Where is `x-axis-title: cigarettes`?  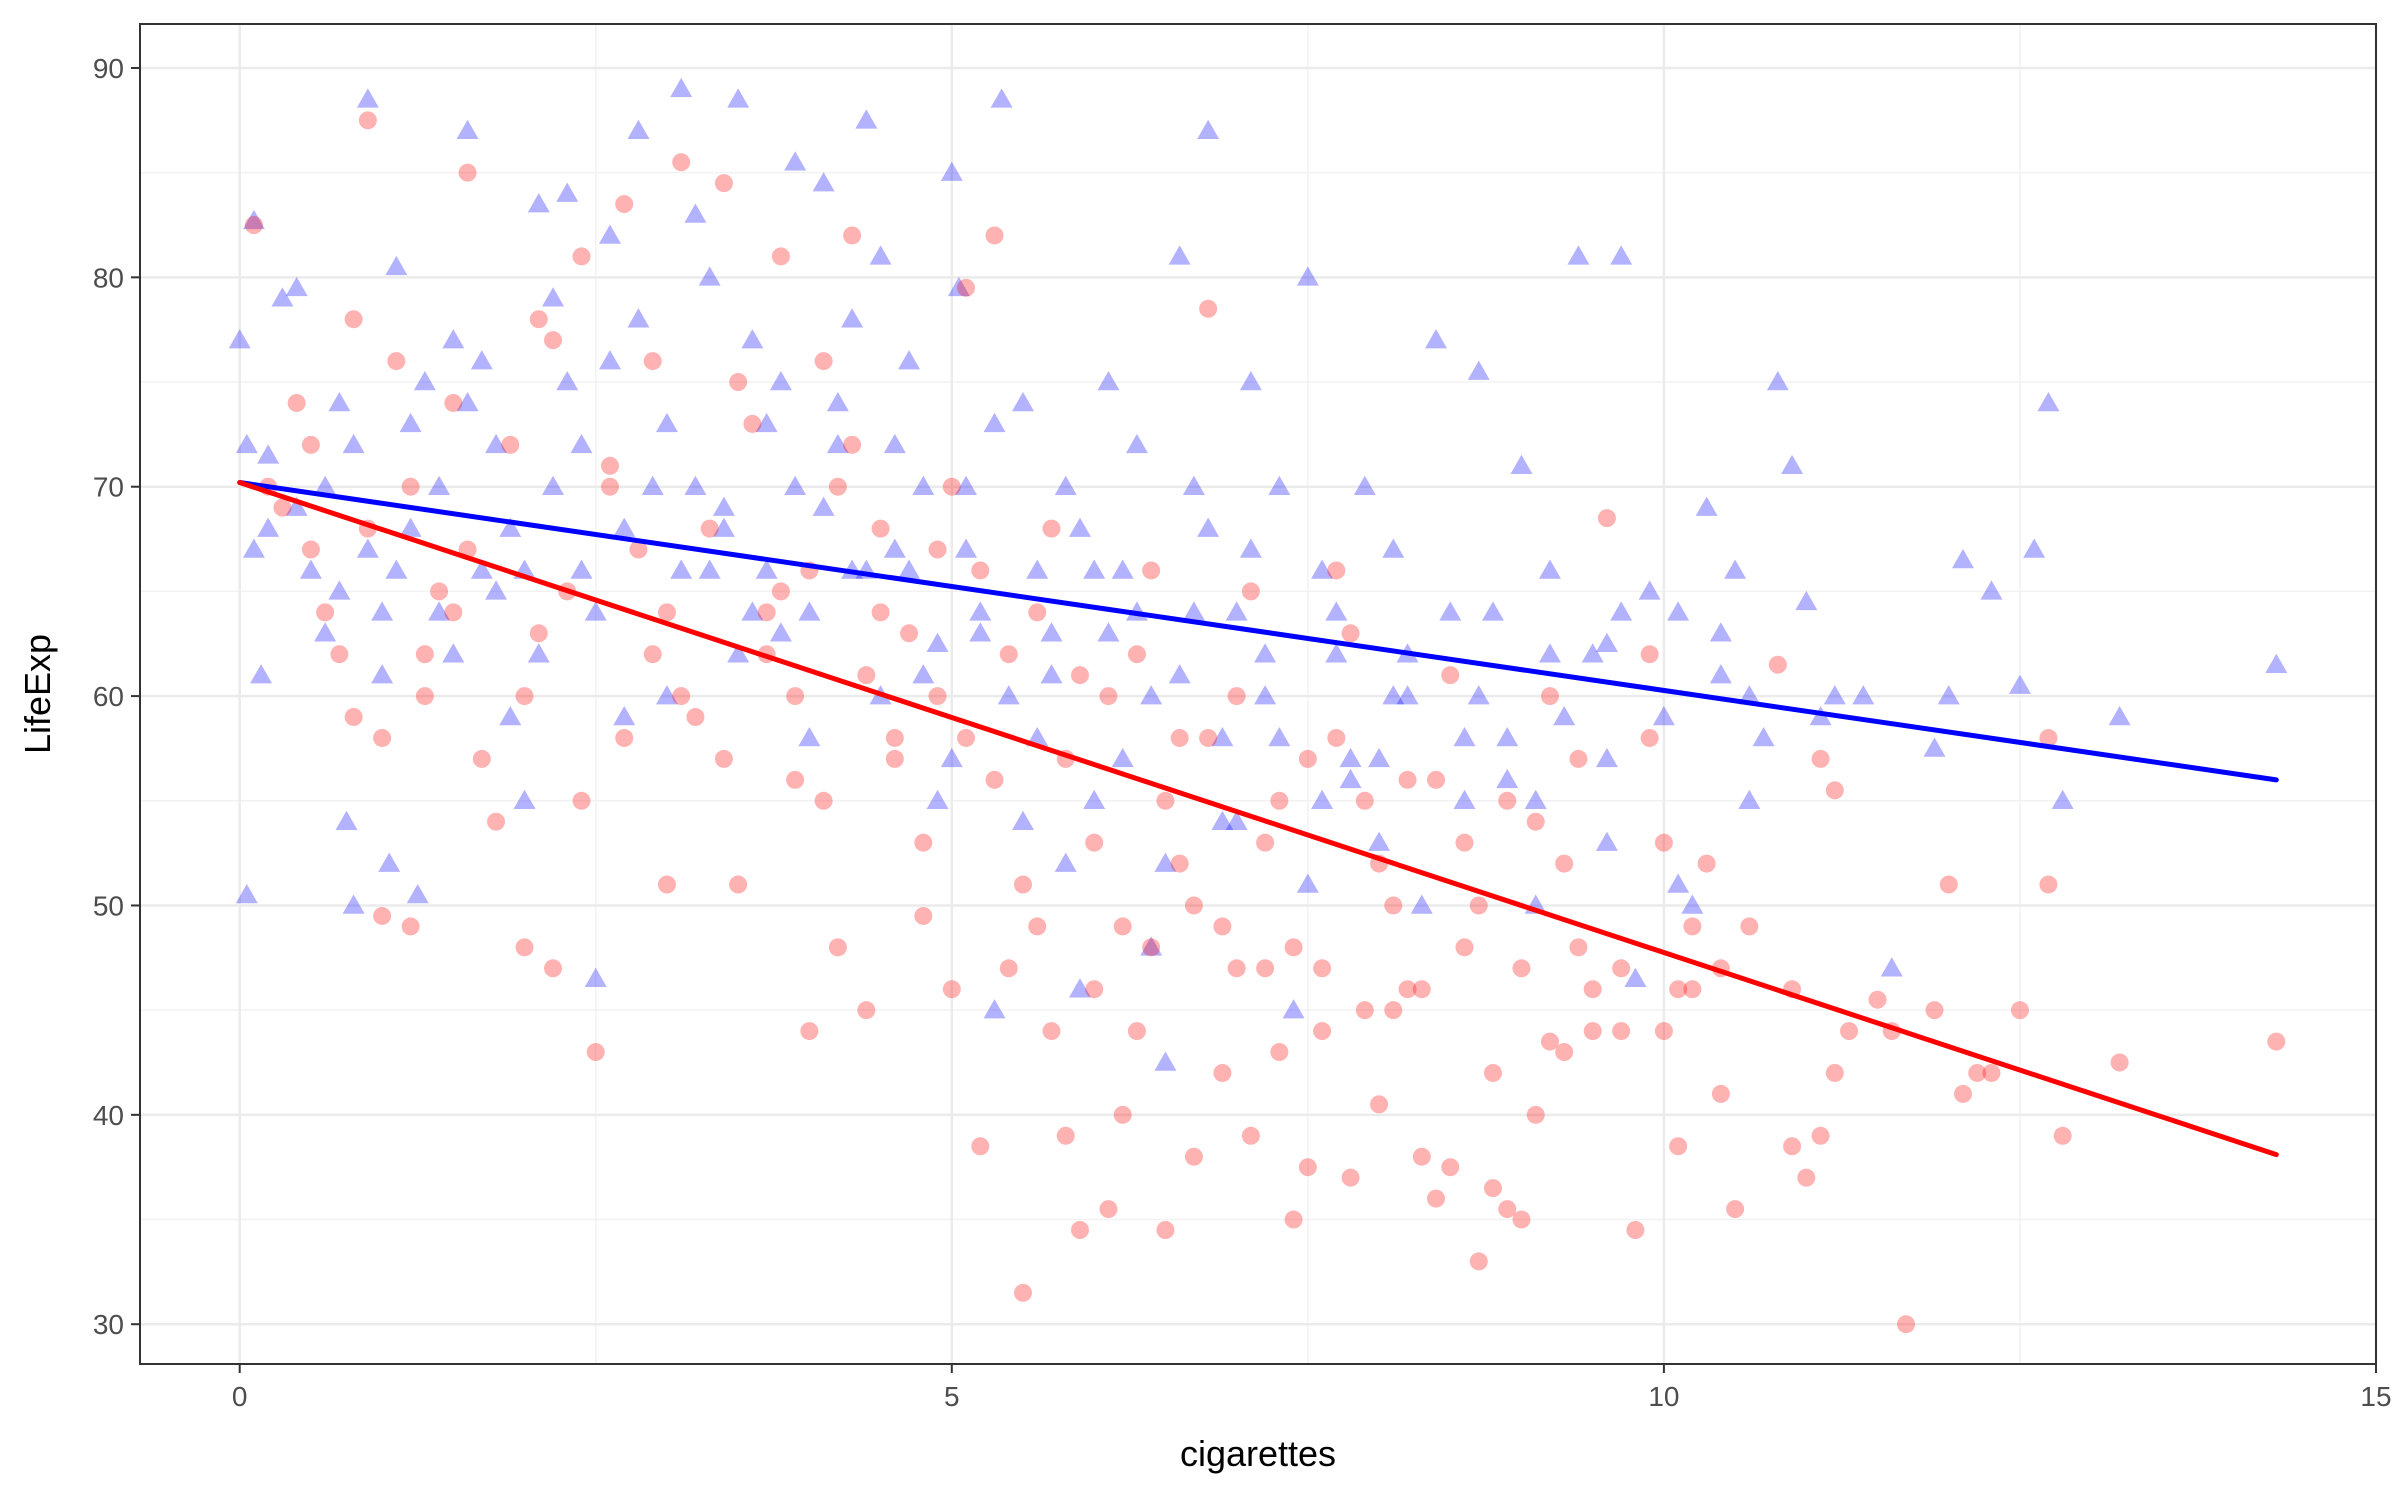 x-axis-title: cigarettes is located at coordinates (1258, 1453).